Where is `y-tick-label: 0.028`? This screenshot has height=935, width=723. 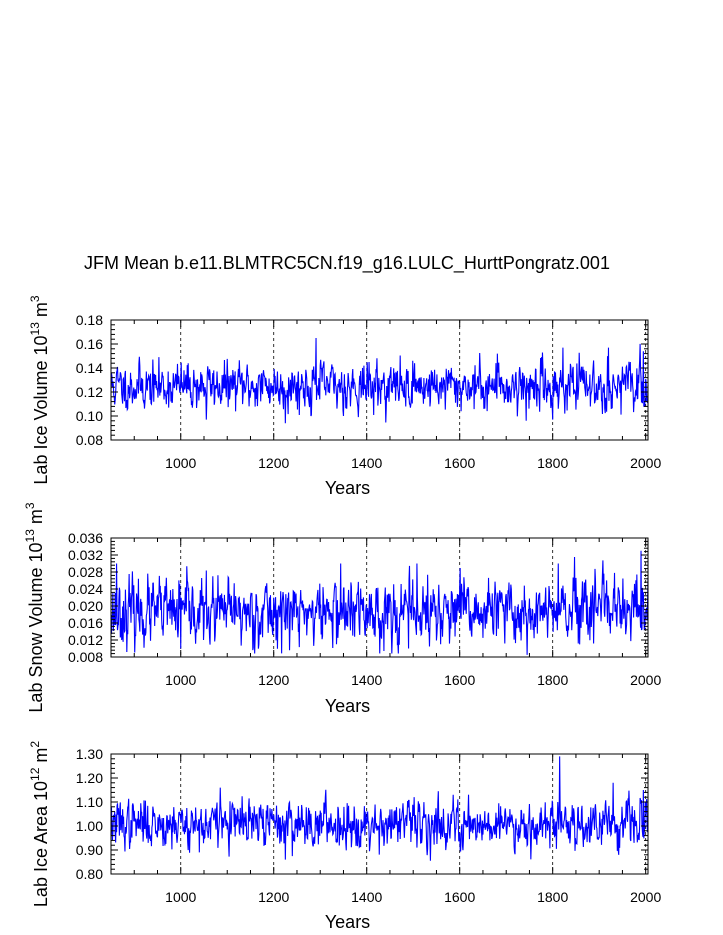 y-tick-label: 0.028 is located at coordinates (85, 572).